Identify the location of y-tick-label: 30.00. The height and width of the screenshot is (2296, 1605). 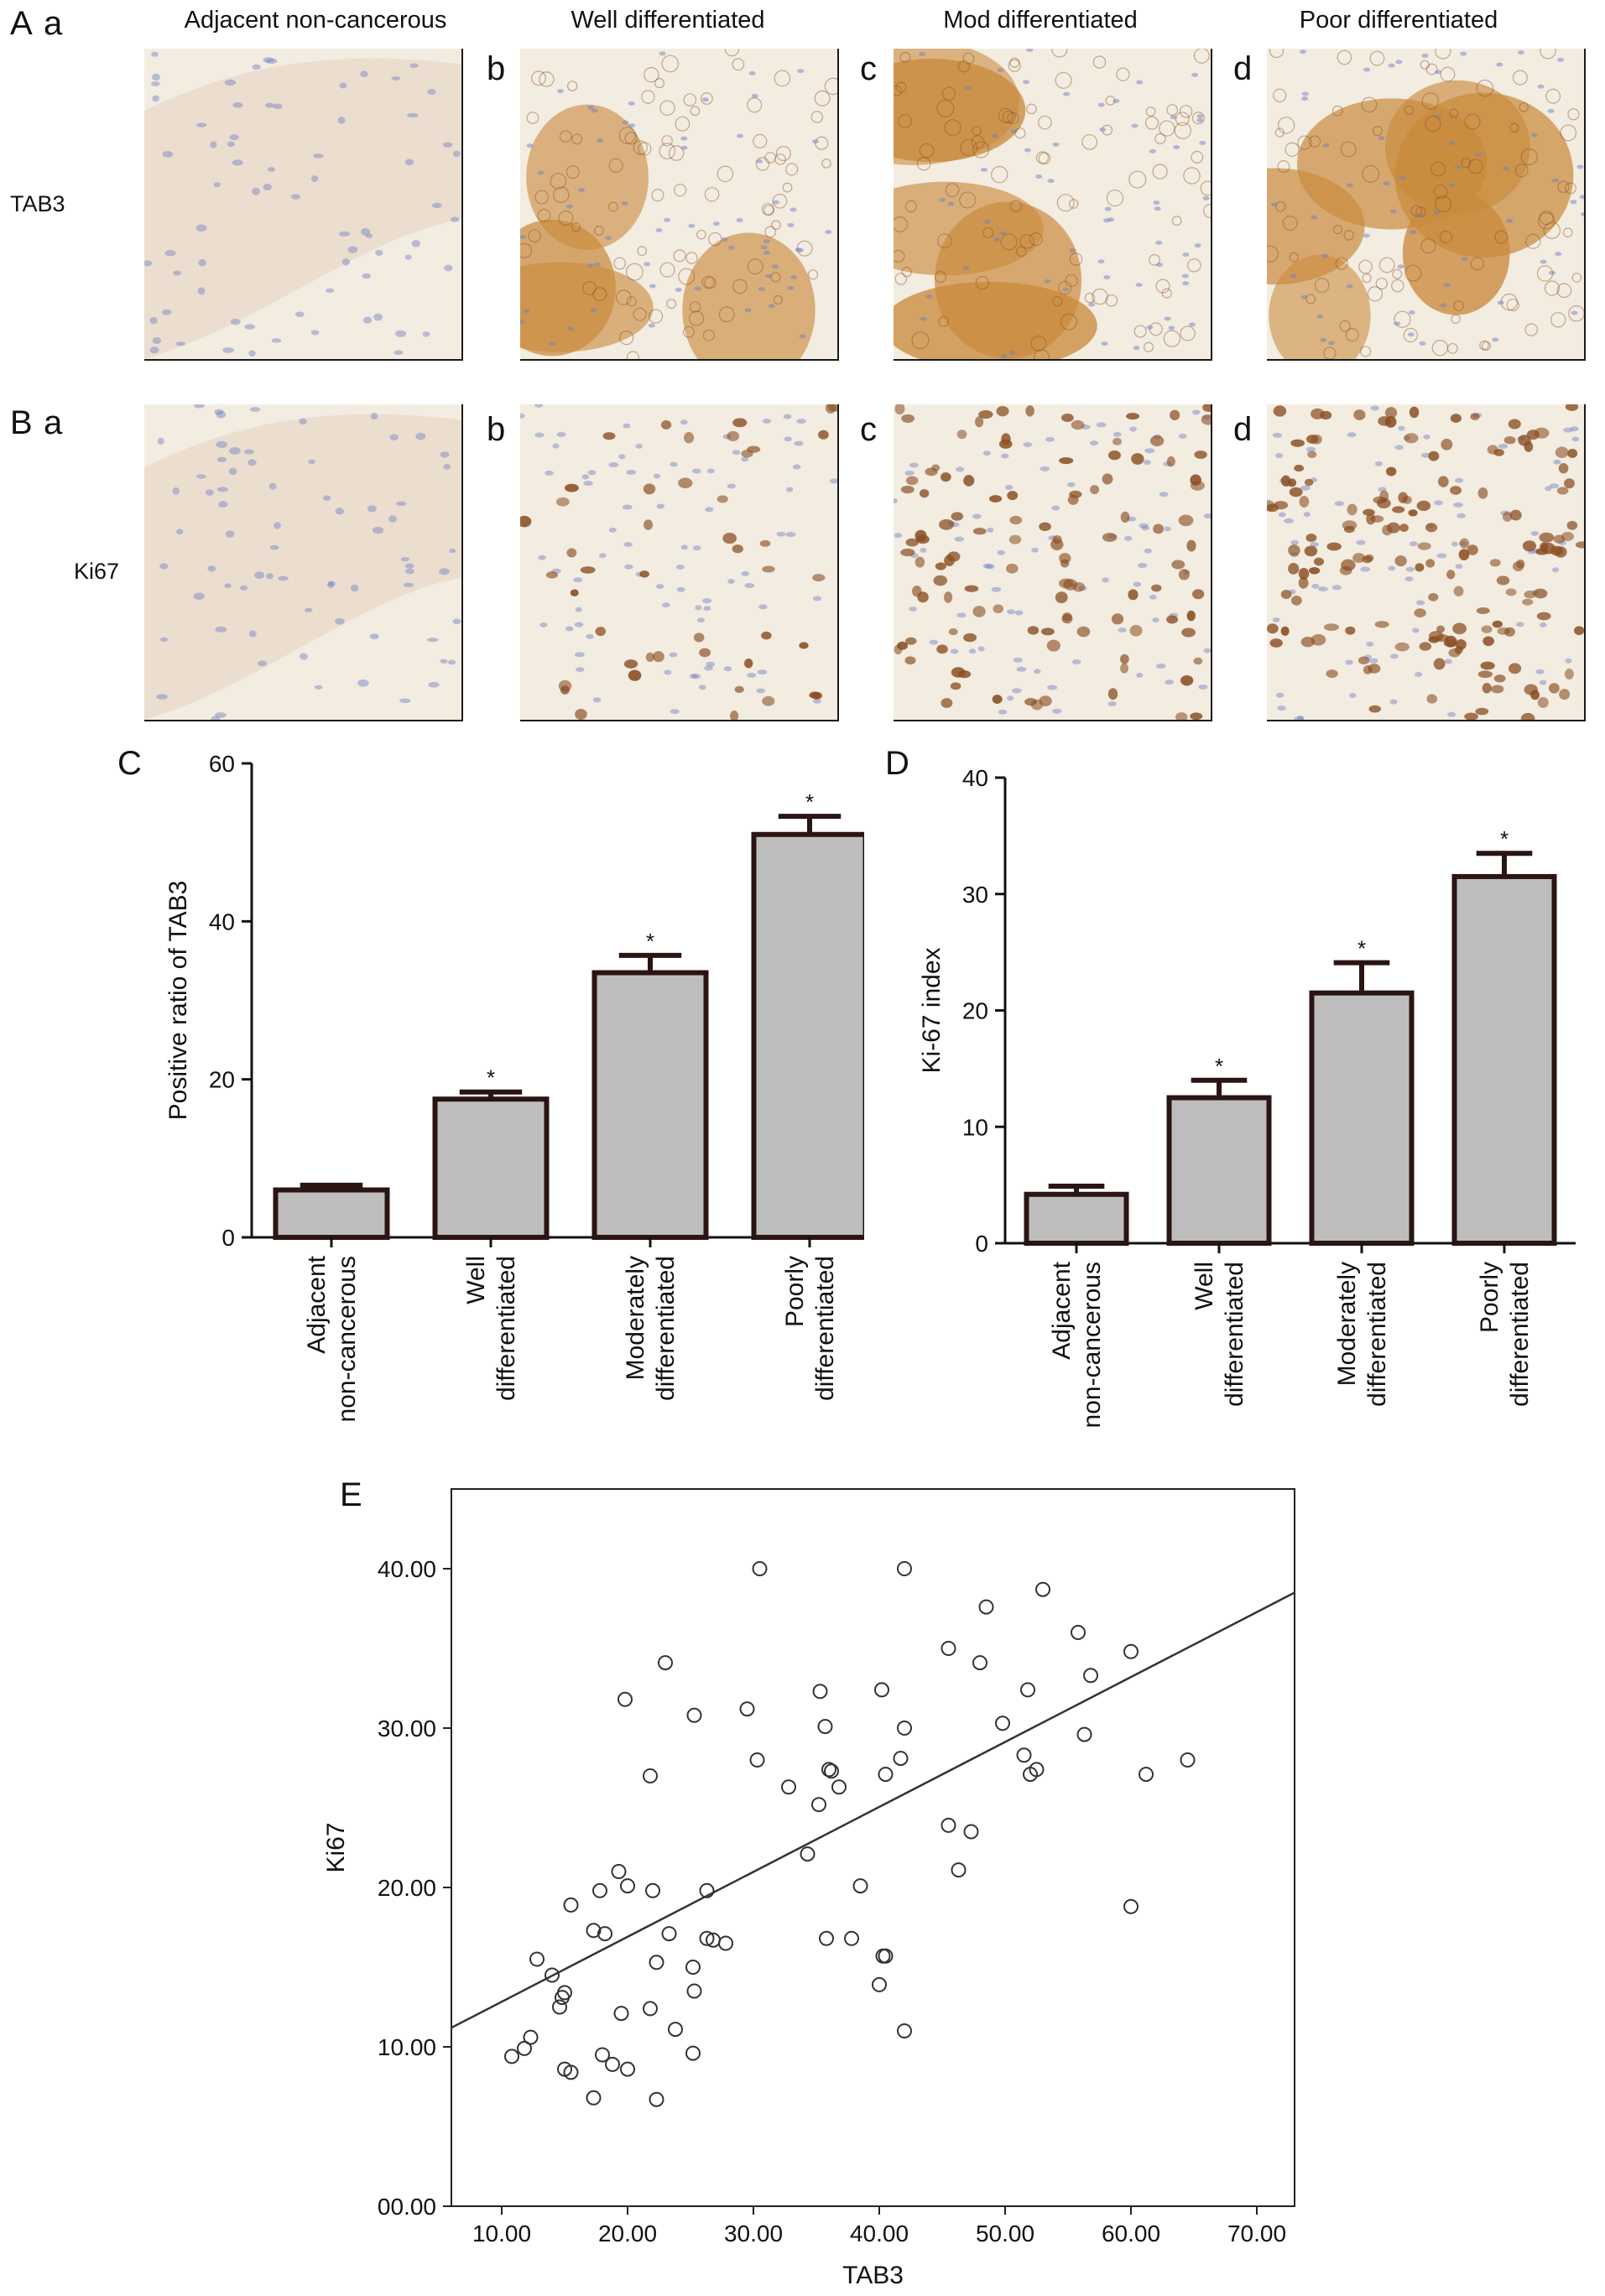
(407, 1728).